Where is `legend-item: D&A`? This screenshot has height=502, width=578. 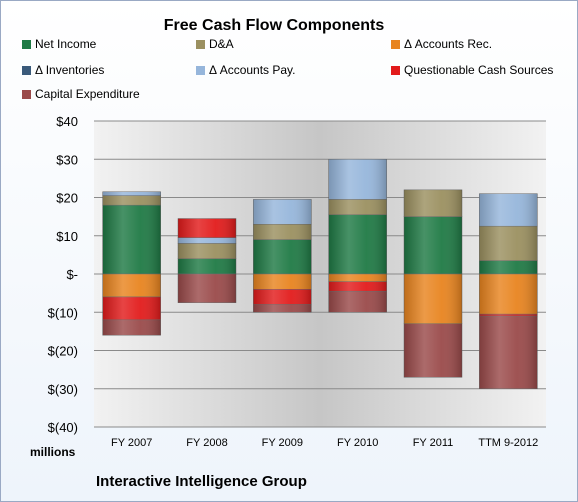 legend-item: D&A is located at coordinates (215, 44).